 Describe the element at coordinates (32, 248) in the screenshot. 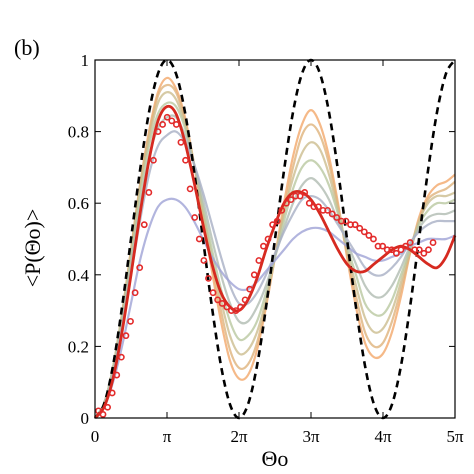

I see `y-axis-title: <P(Θo)>` at that location.